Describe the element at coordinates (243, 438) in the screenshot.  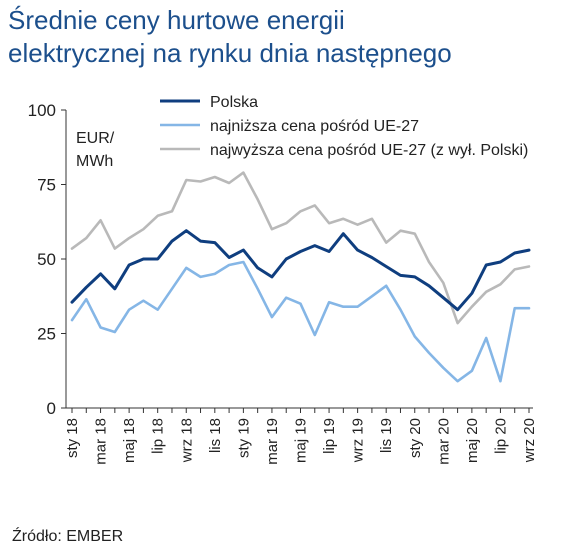
I see `x-tick-label: sty 19` at that location.